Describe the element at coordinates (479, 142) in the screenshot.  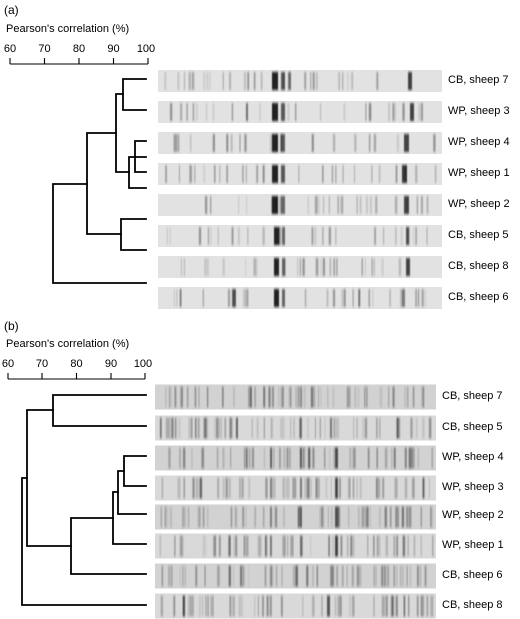
I see `panel-a-lane-label: WP, sheep 4` at that location.